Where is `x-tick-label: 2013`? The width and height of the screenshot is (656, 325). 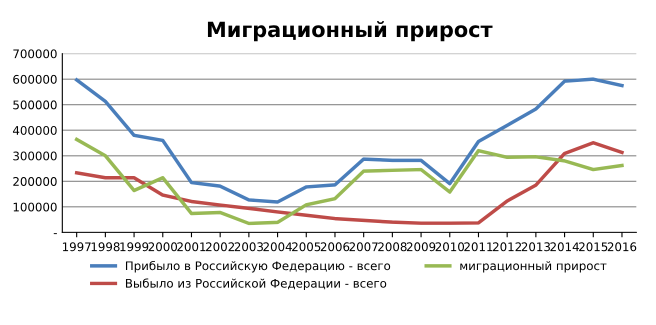
x-tick-label: 2013 is located at coordinates (536, 247).